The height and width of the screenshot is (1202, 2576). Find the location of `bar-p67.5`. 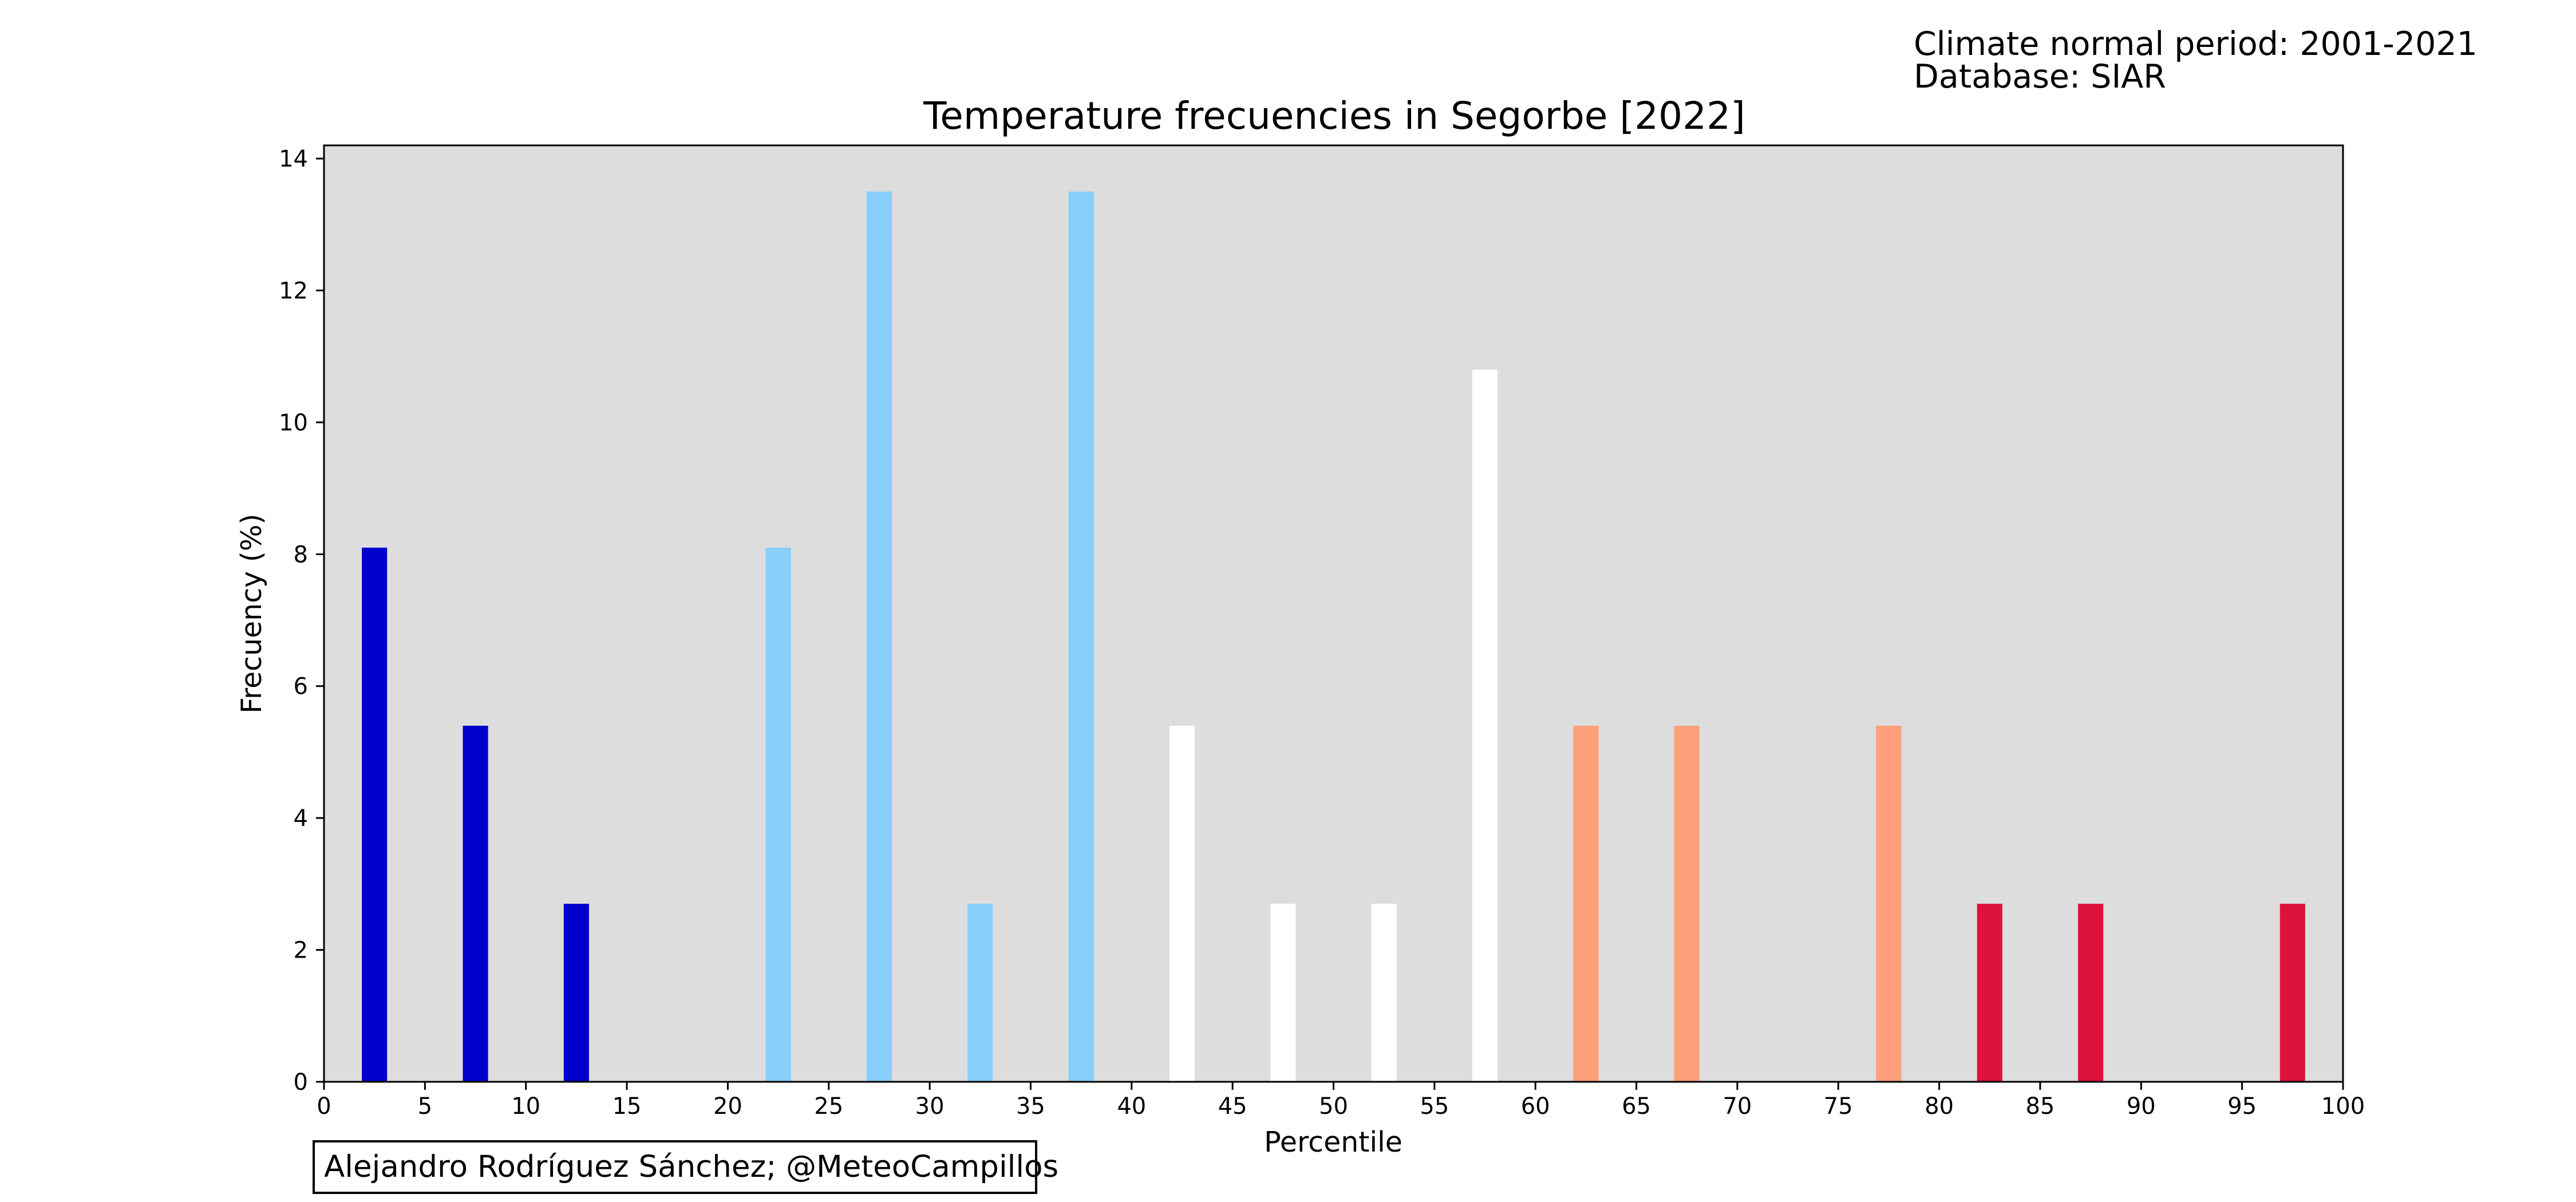

bar-p67.5 is located at coordinates (1687, 904).